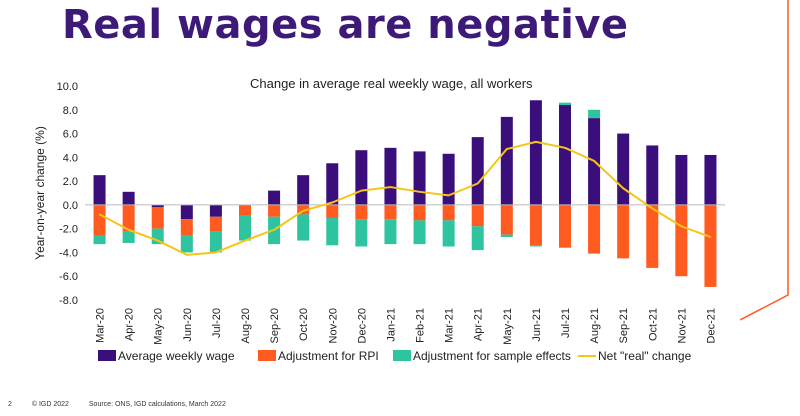  I want to click on x-tick-label: Jul-21, so click(566, 323).